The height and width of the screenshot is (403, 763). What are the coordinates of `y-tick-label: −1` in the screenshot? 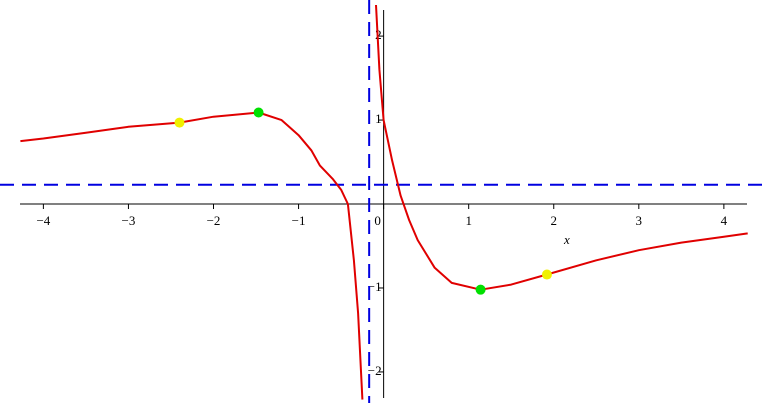 It's located at (375, 286).